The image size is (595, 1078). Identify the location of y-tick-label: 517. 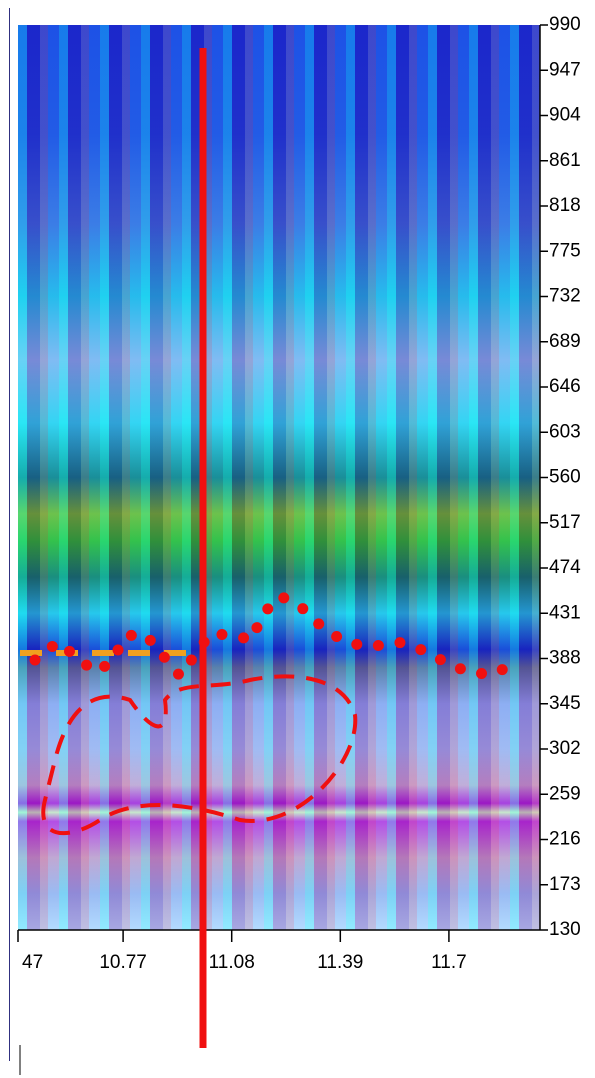
(565, 522).